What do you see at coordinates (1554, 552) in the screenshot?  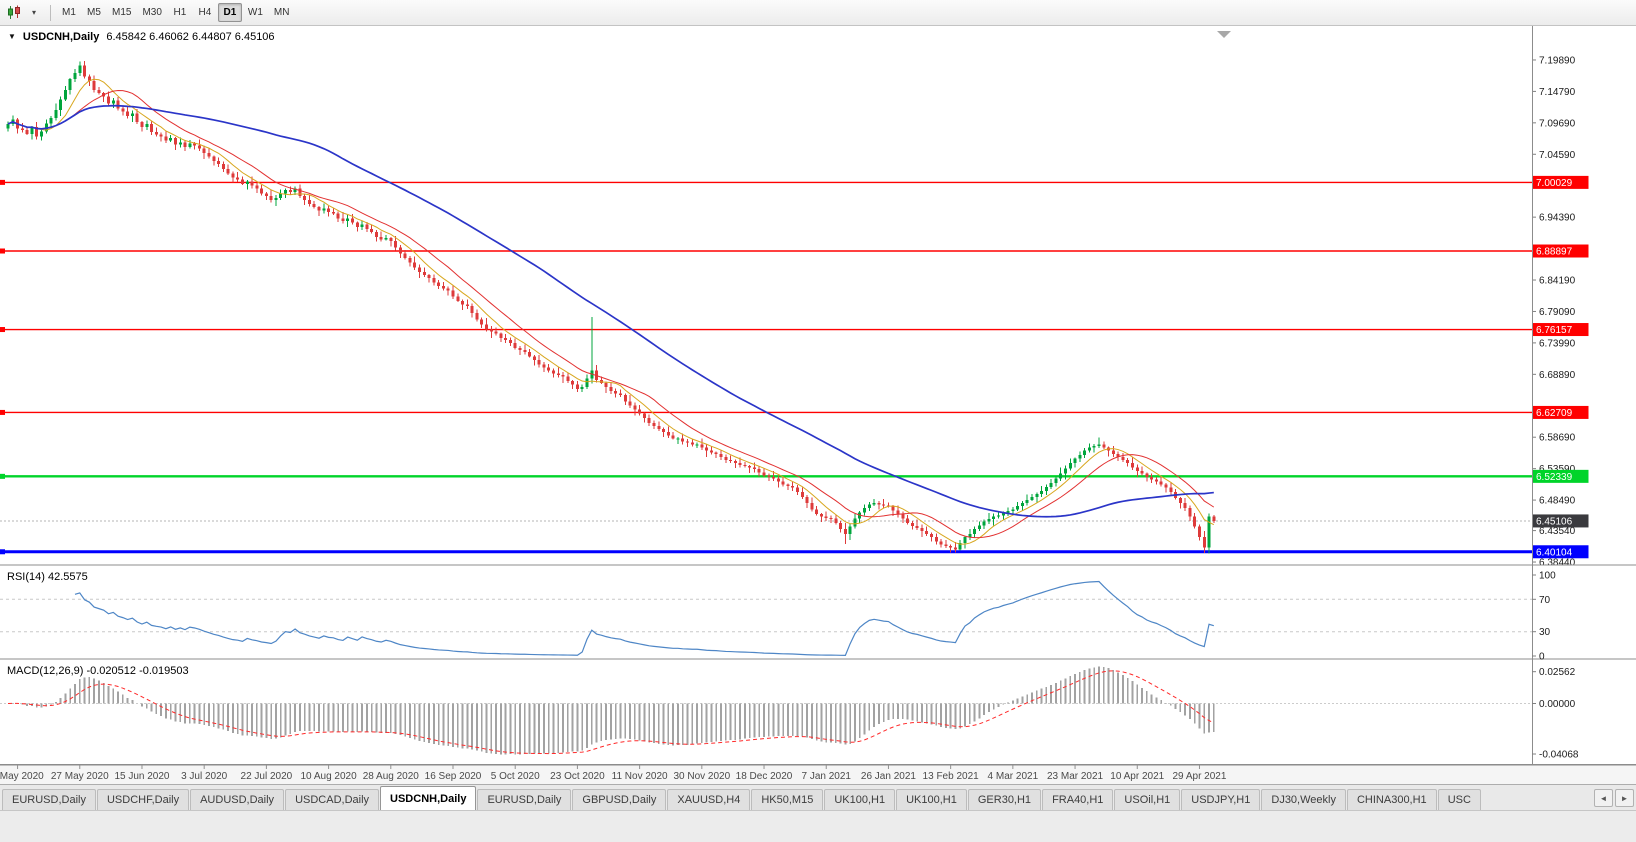 I see `svg-text: 6.40104` at bounding box center [1554, 552].